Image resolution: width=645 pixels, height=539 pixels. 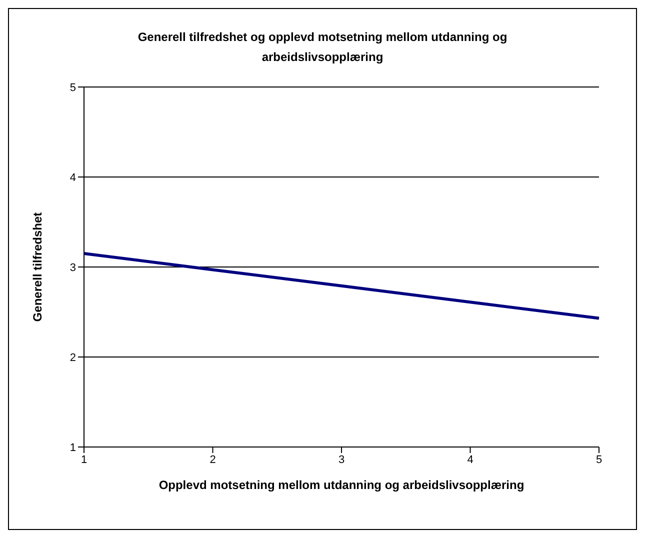 What do you see at coordinates (213, 460) in the screenshot?
I see `x-tick-label: 2` at bounding box center [213, 460].